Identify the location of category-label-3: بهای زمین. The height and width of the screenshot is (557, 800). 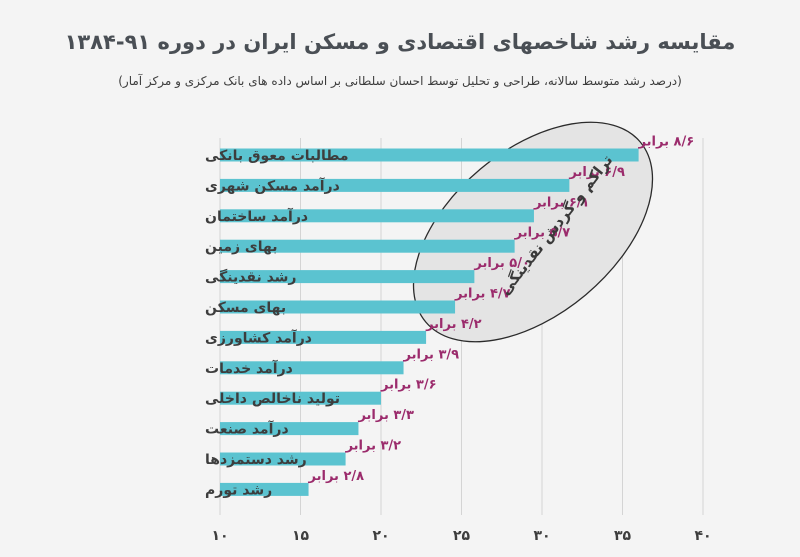
(241, 247).